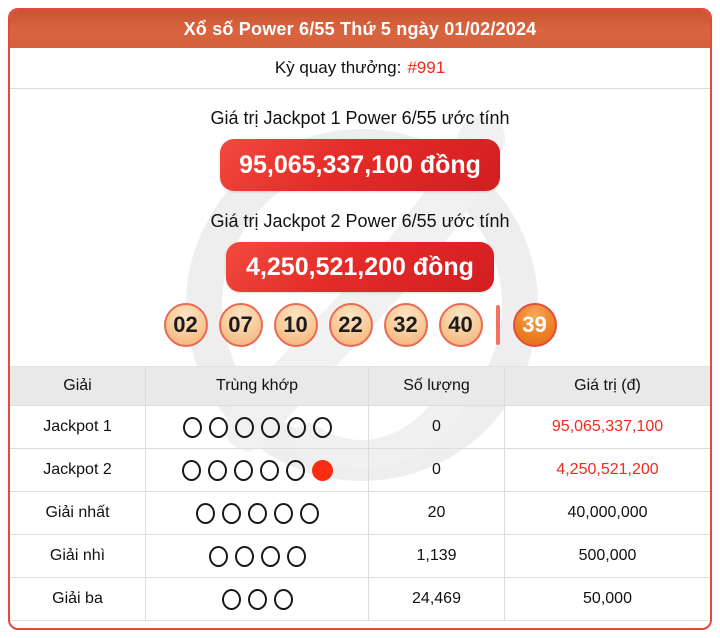 This screenshot has width=720, height=638. Describe the element at coordinates (607, 385) in the screenshot. I see `header-value: Giá trị (đ)` at that location.